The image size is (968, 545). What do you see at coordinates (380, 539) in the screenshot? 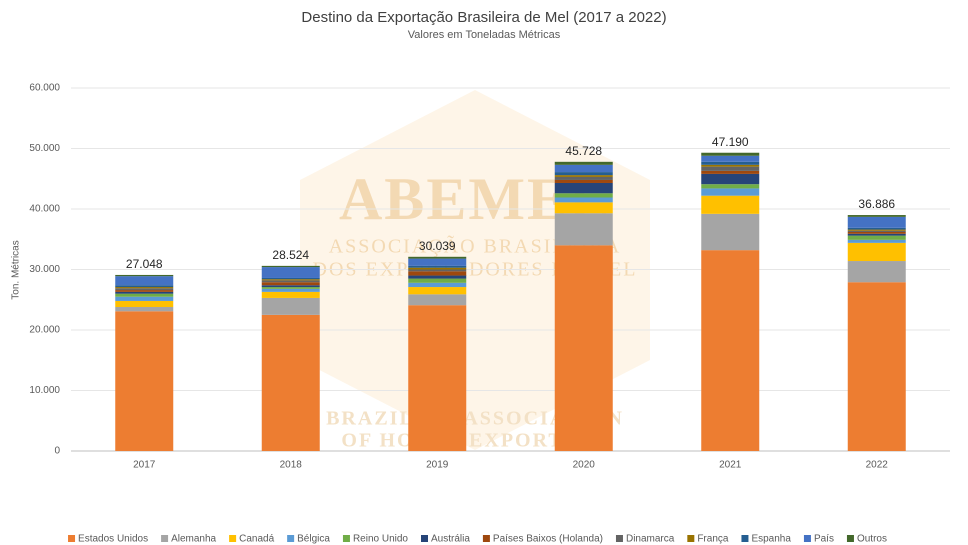
I see `legend-label: Reino Unido` at bounding box center [380, 539].